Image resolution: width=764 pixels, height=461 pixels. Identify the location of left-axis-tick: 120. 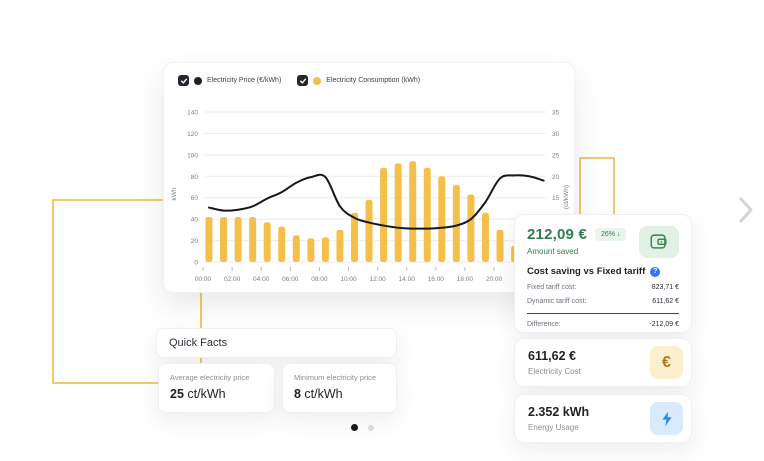
(192, 134).